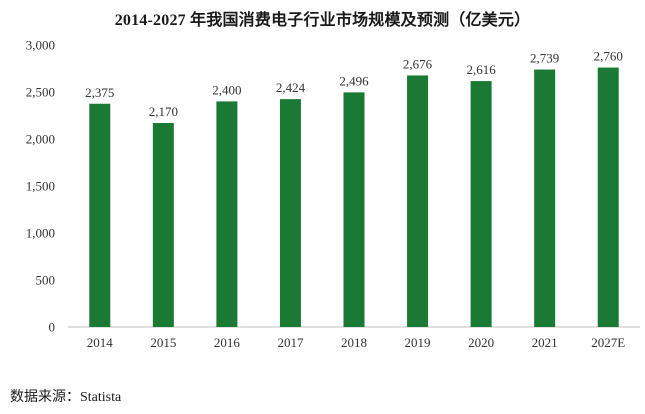  What do you see at coordinates (52, 327) in the screenshot?
I see `y-tick-label: 0` at bounding box center [52, 327].